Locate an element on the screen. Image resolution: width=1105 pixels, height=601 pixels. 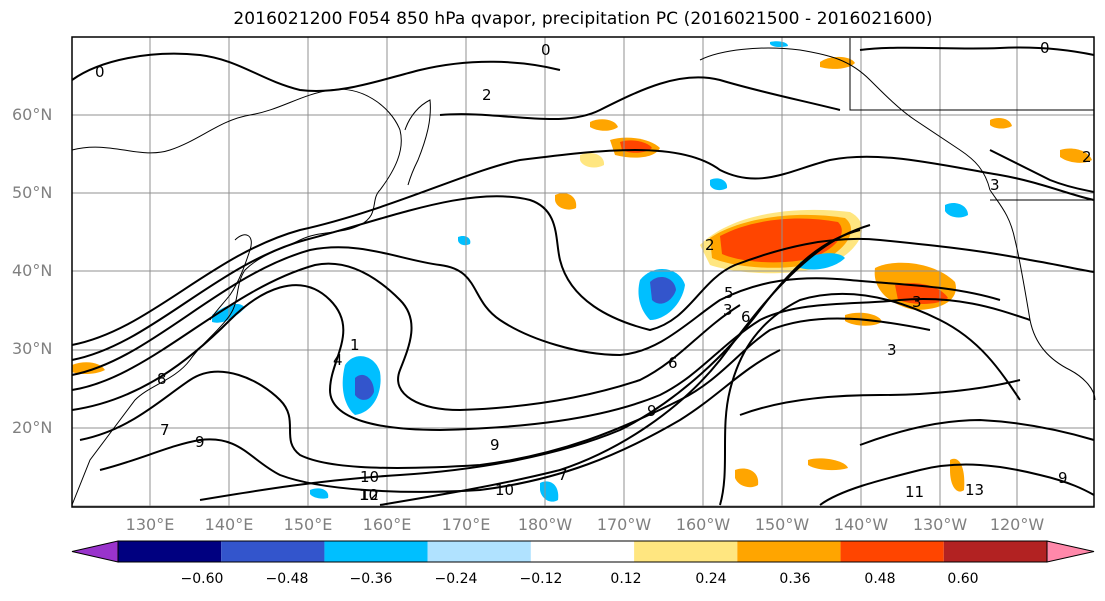
colorbar-tick-label: −0.60 is located at coordinates (202, 579).